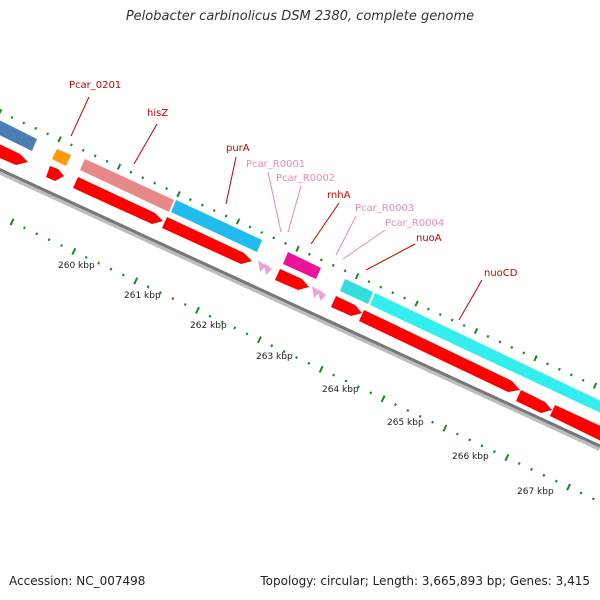 The width and height of the screenshot is (600, 600). Describe the element at coordinates (384, 208) in the screenshot. I see `label-pcar-r0003: Pcar_R0003` at that location.